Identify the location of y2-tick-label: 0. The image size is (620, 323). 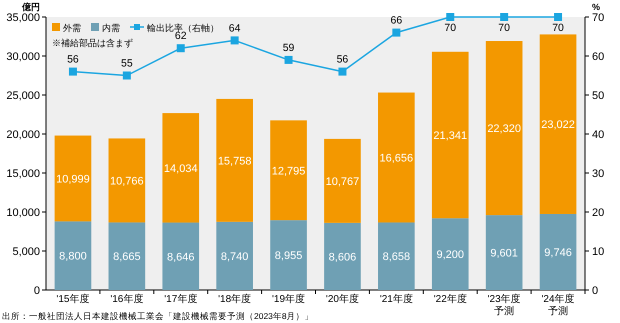
(595, 291).